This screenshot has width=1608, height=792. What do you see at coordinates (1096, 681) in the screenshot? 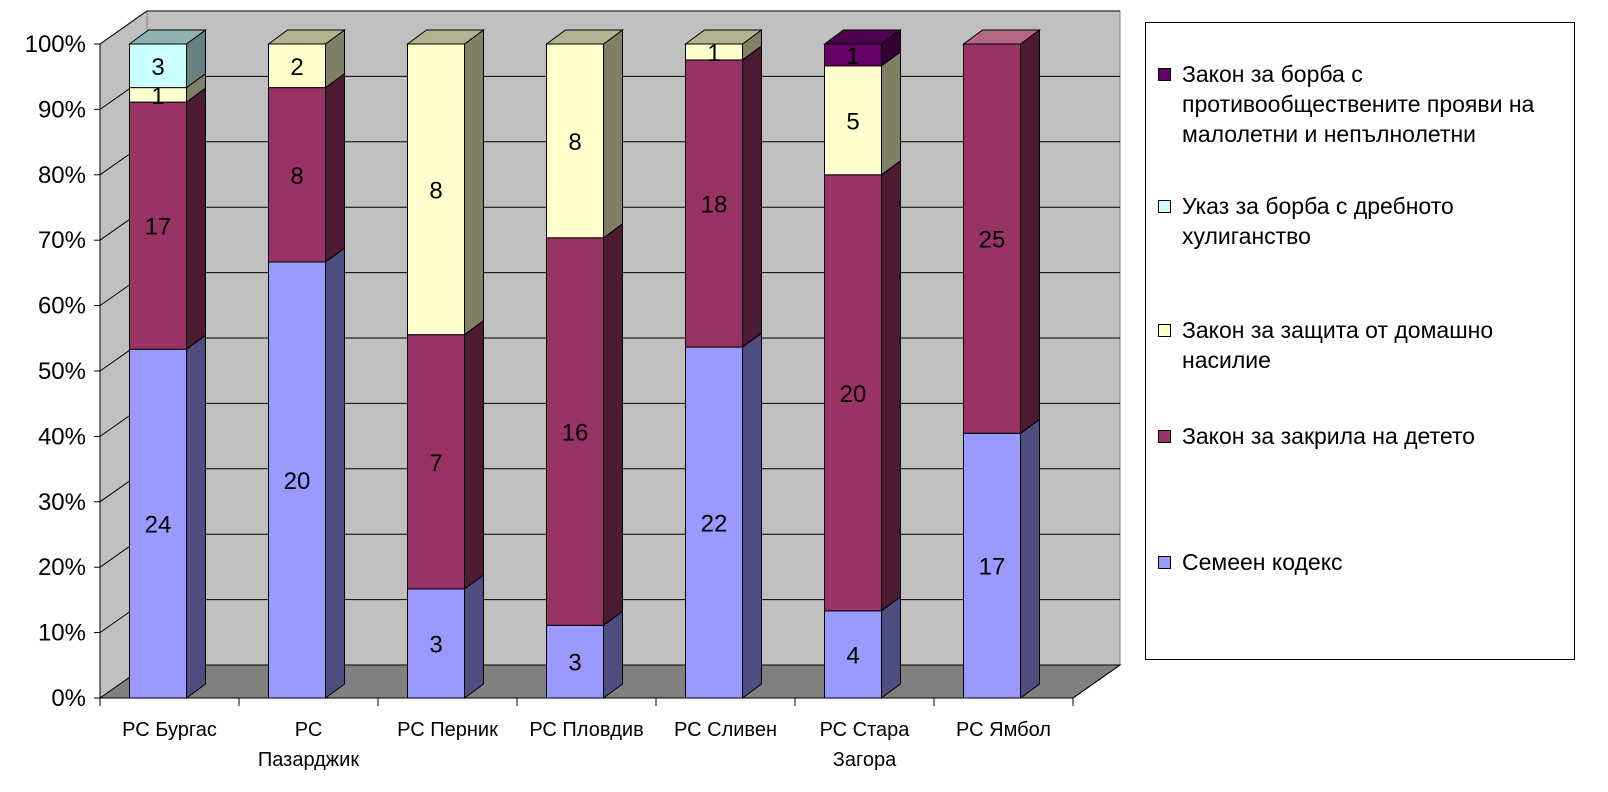
I see `floor-edge` at bounding box center [1096, 681].